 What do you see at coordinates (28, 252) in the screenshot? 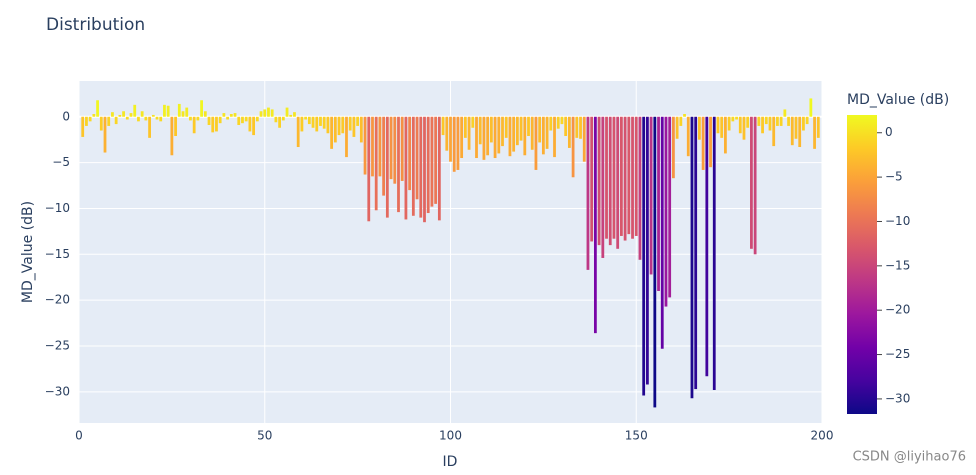
I see `y-axis-label: MD_Value (dB)` at bounding box center [28, 252].